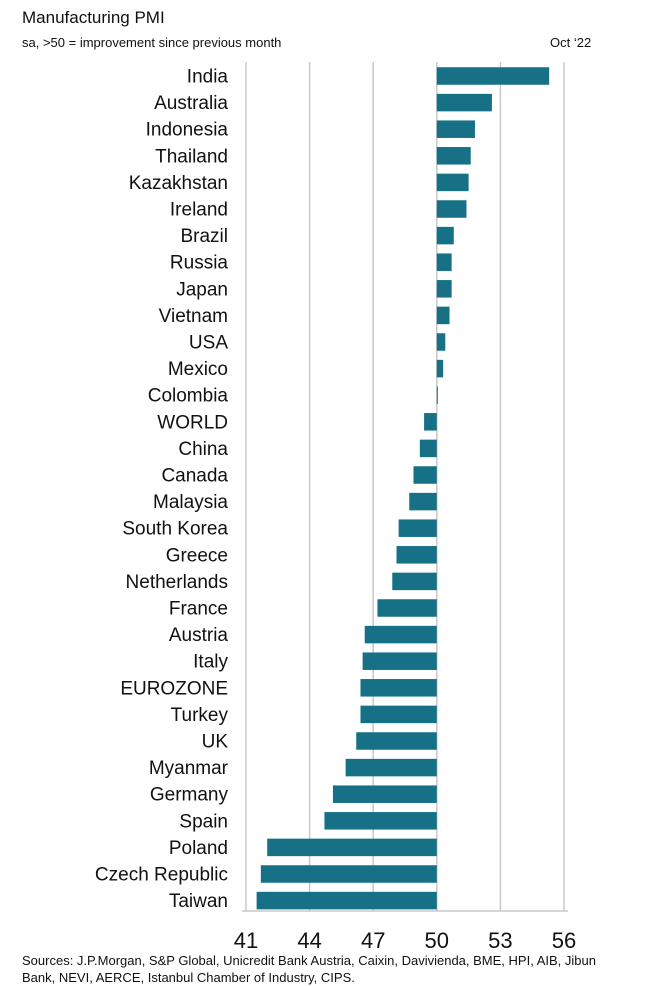 The width and height of the screenshot is (652, 986). Describe the element at coordinates (202, 289) in the screenshot. I see `category-label: Japan` at that location.